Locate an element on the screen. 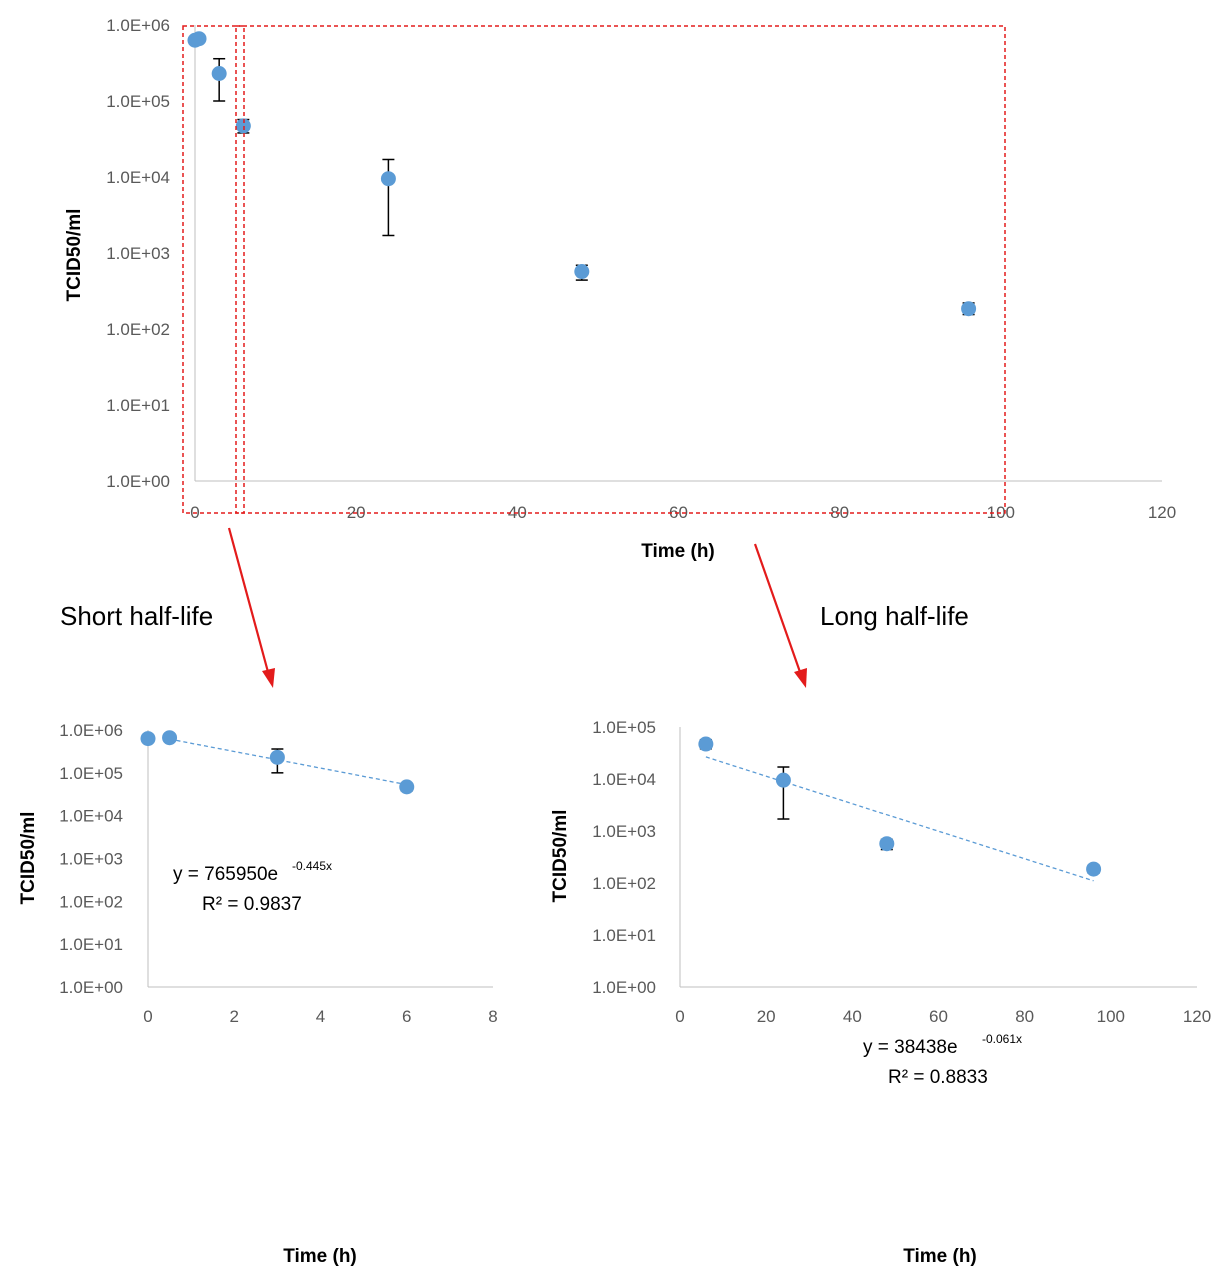 Image resolution: width=1223 pixels, height=1272 pixels. long-equation-text: y = 38438e is located at coordinates (910, 1047).